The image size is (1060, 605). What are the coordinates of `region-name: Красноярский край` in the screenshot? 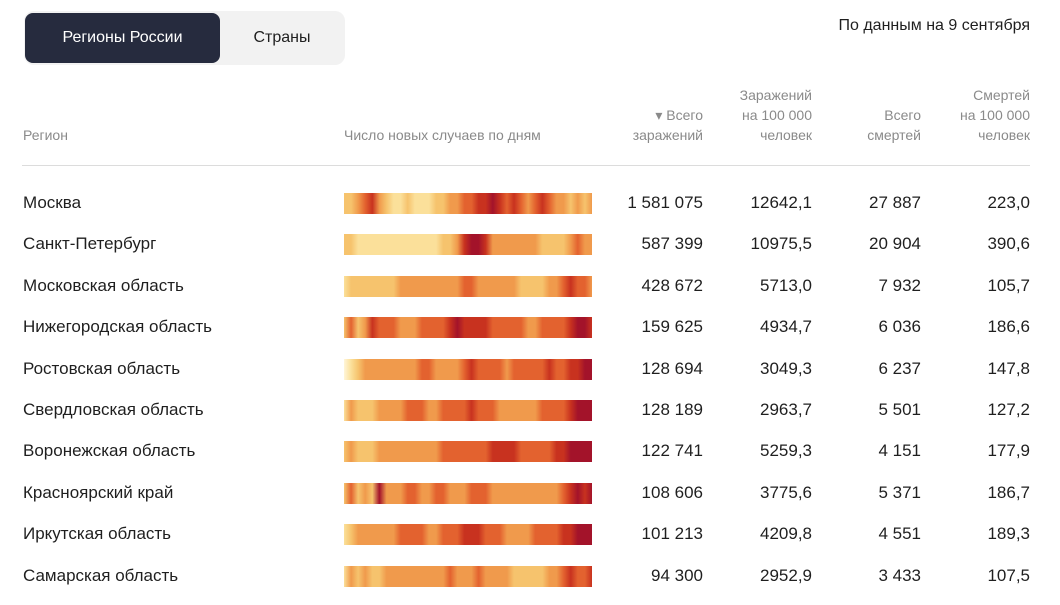 It's located at (98, 492).